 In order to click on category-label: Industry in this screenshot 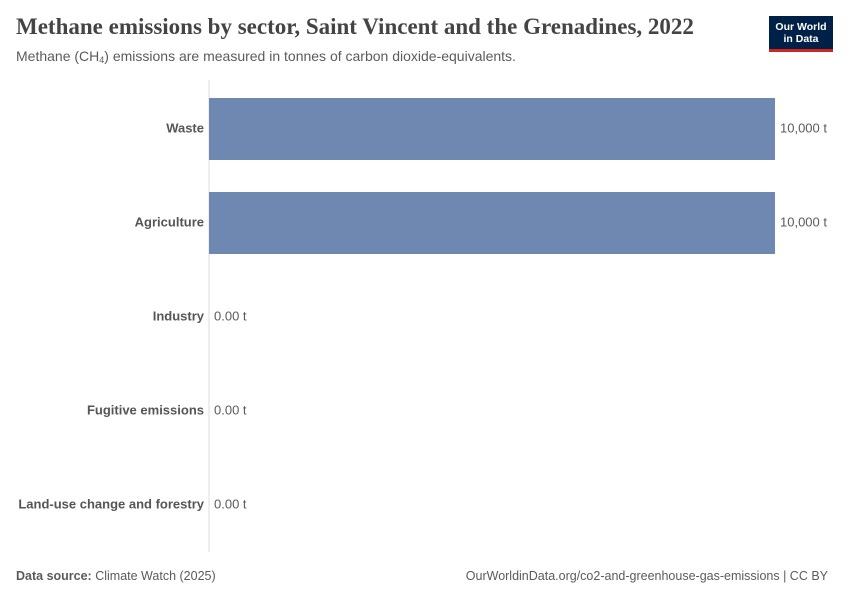, I will do `click(179, 315)`.